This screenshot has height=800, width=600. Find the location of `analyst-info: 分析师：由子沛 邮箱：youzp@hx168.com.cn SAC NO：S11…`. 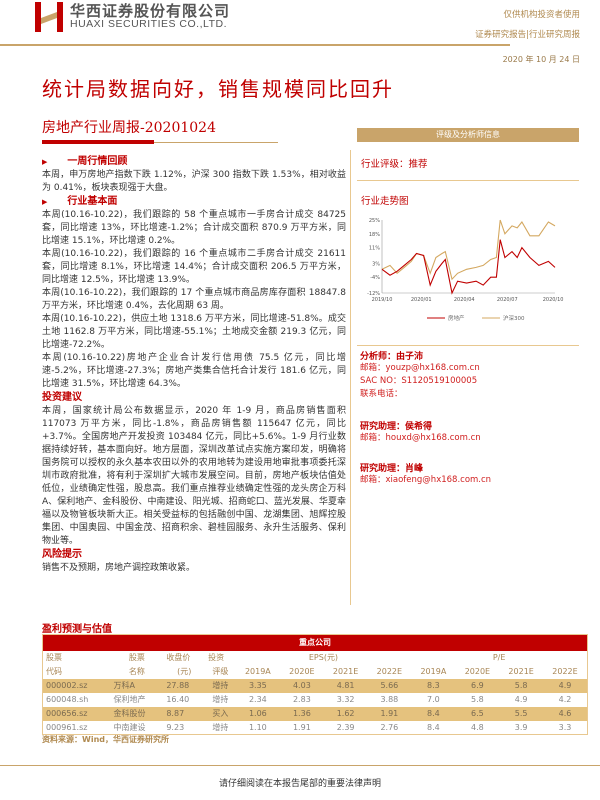

analyst-info: 分析师：由子沛 邮箱：youzp@hx168.com.cn SAC NO：S11… is located at coordinates (470, 418).